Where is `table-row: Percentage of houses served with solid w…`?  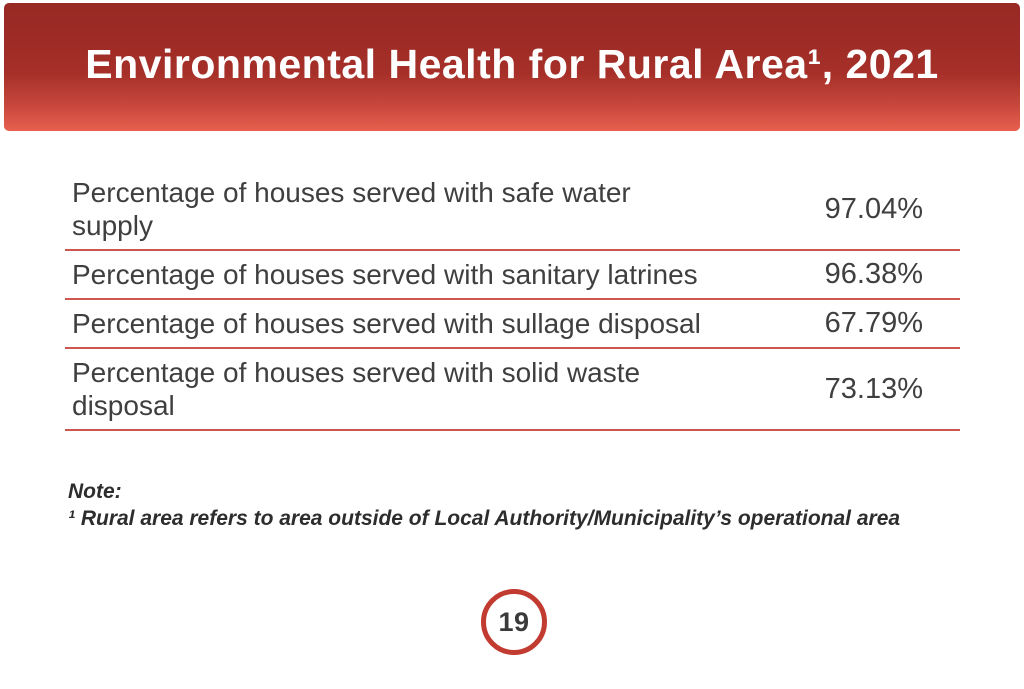
table-row: Percentage of houses served with solid w… is located at coordinates (512, 390).